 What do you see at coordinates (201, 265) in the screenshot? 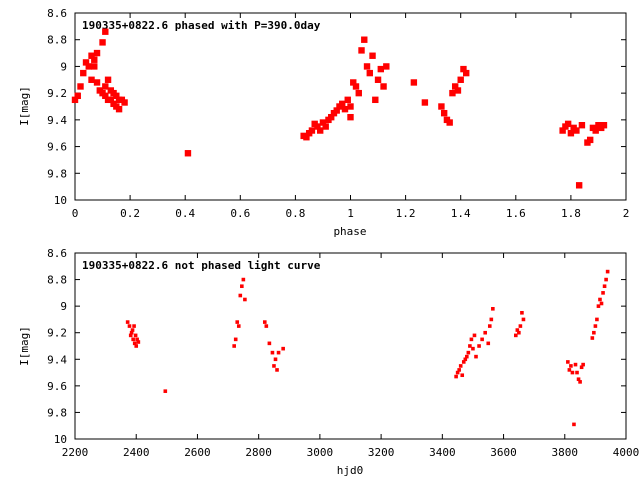
I see `unphased-chart-title: 190335+0822.6 not phased light curve` at bounding box center [201, 265].